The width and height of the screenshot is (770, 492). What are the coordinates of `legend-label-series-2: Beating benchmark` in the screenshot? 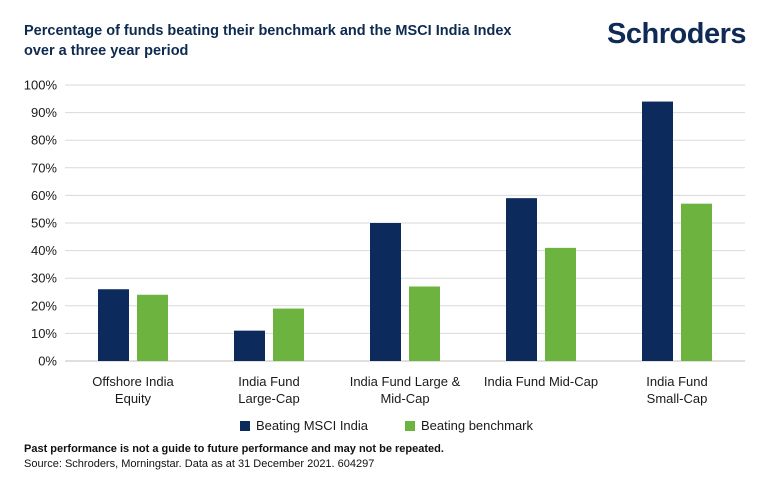 It's located at (477, 425).